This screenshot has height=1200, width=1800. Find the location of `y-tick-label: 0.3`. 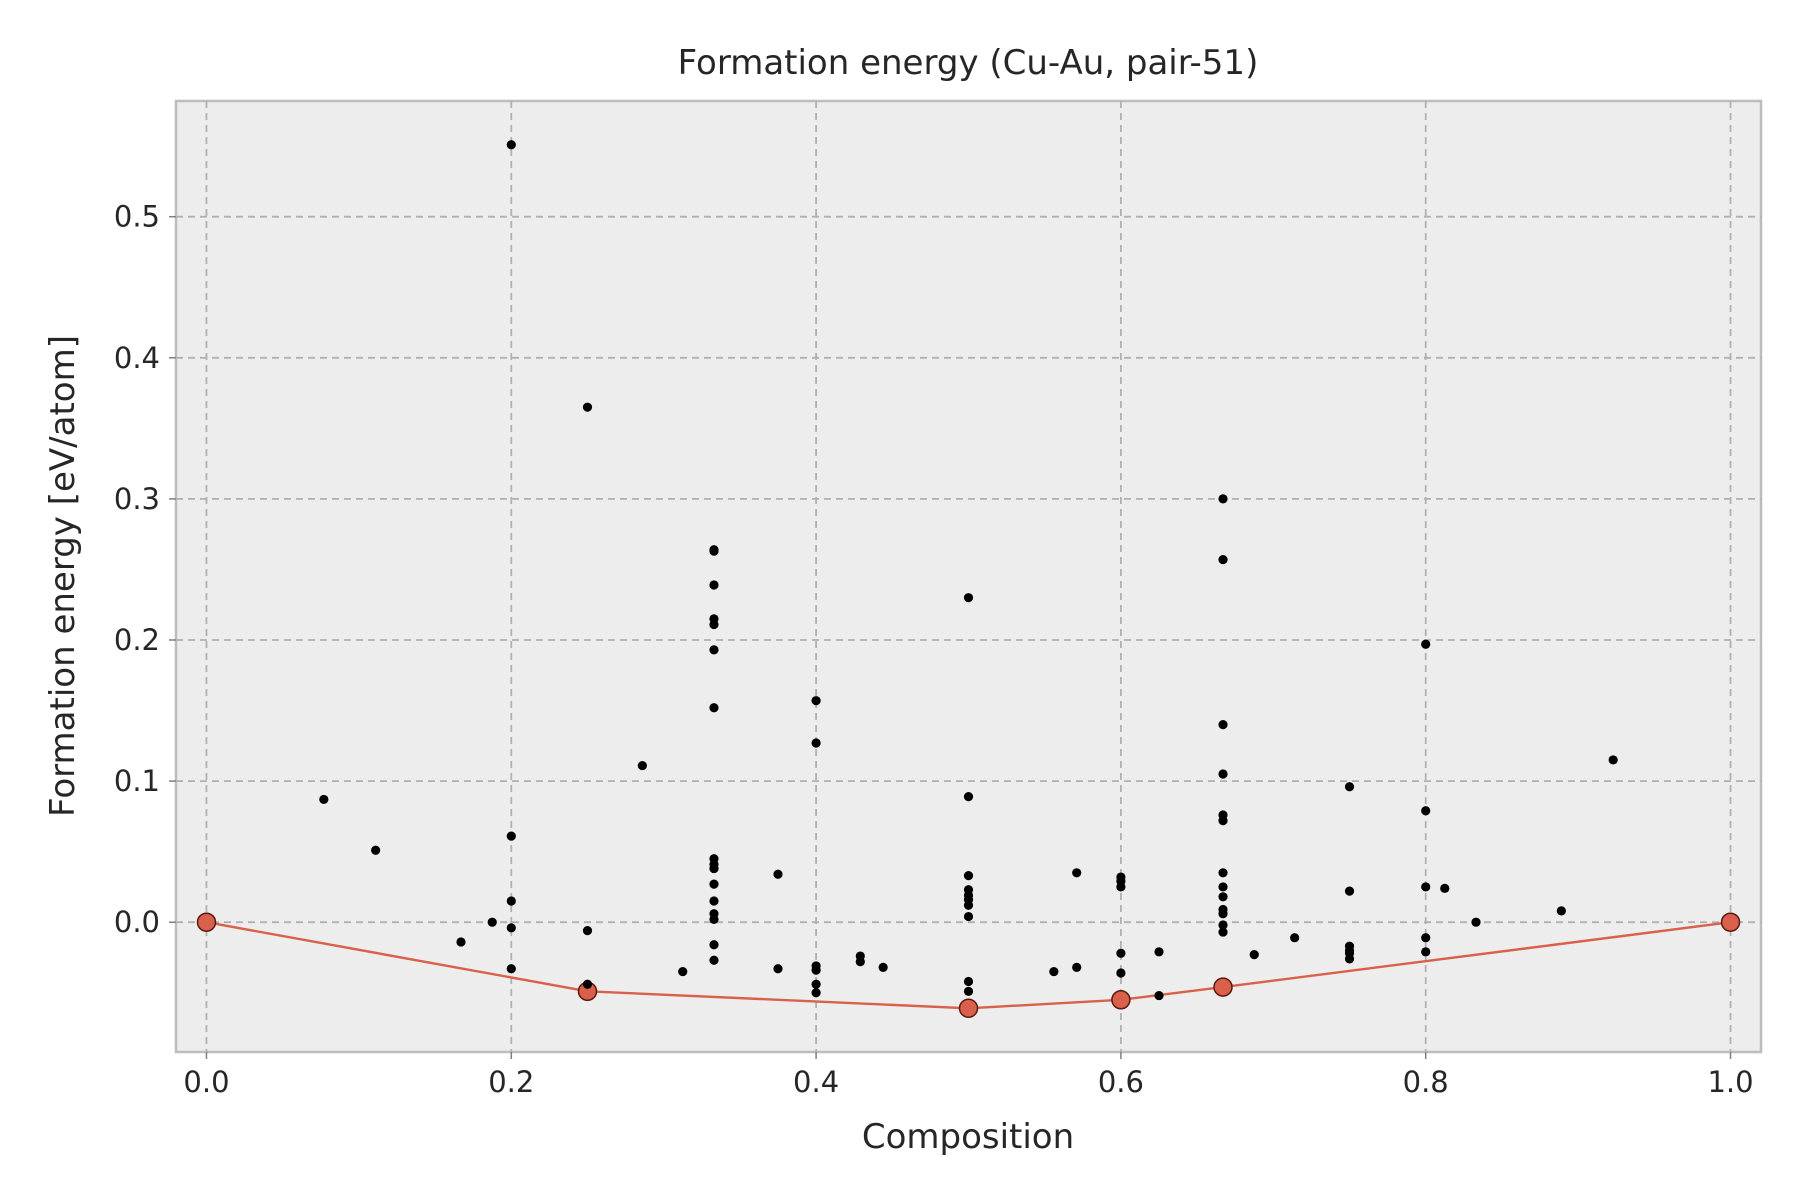

y-tick-label: 0.3 is located at coordinates (137, 499).